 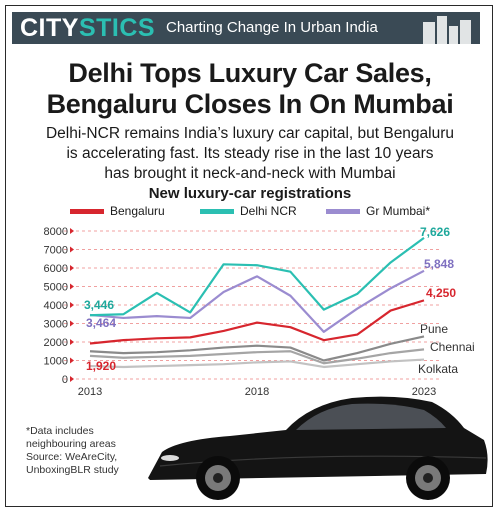 I want to click on series-label: Pune, so click(x=434, y=329).